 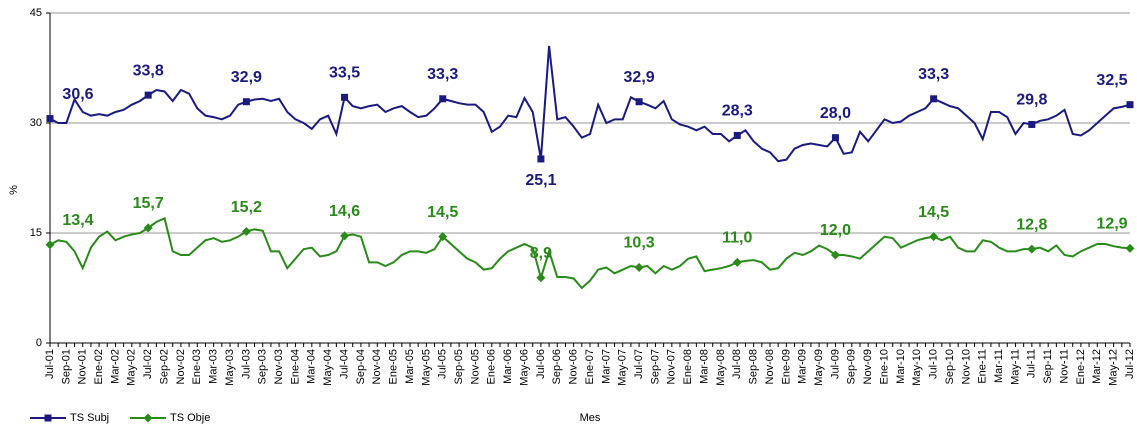 I want to click on data-label: 12,9, so click(x=1111, y=224).